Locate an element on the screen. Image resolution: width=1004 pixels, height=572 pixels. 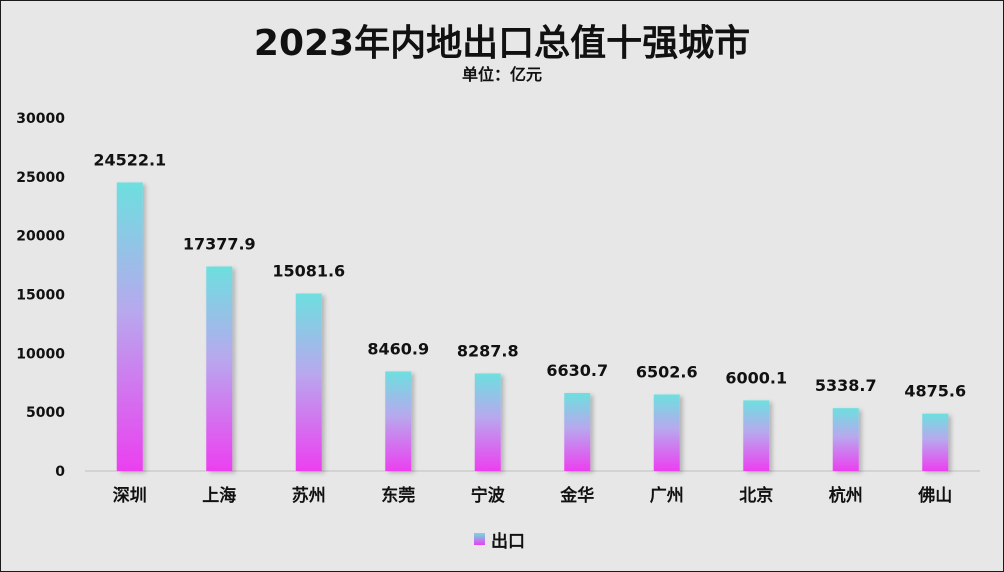
y-tick-label: 20000 is located at coordinates (40, 237).